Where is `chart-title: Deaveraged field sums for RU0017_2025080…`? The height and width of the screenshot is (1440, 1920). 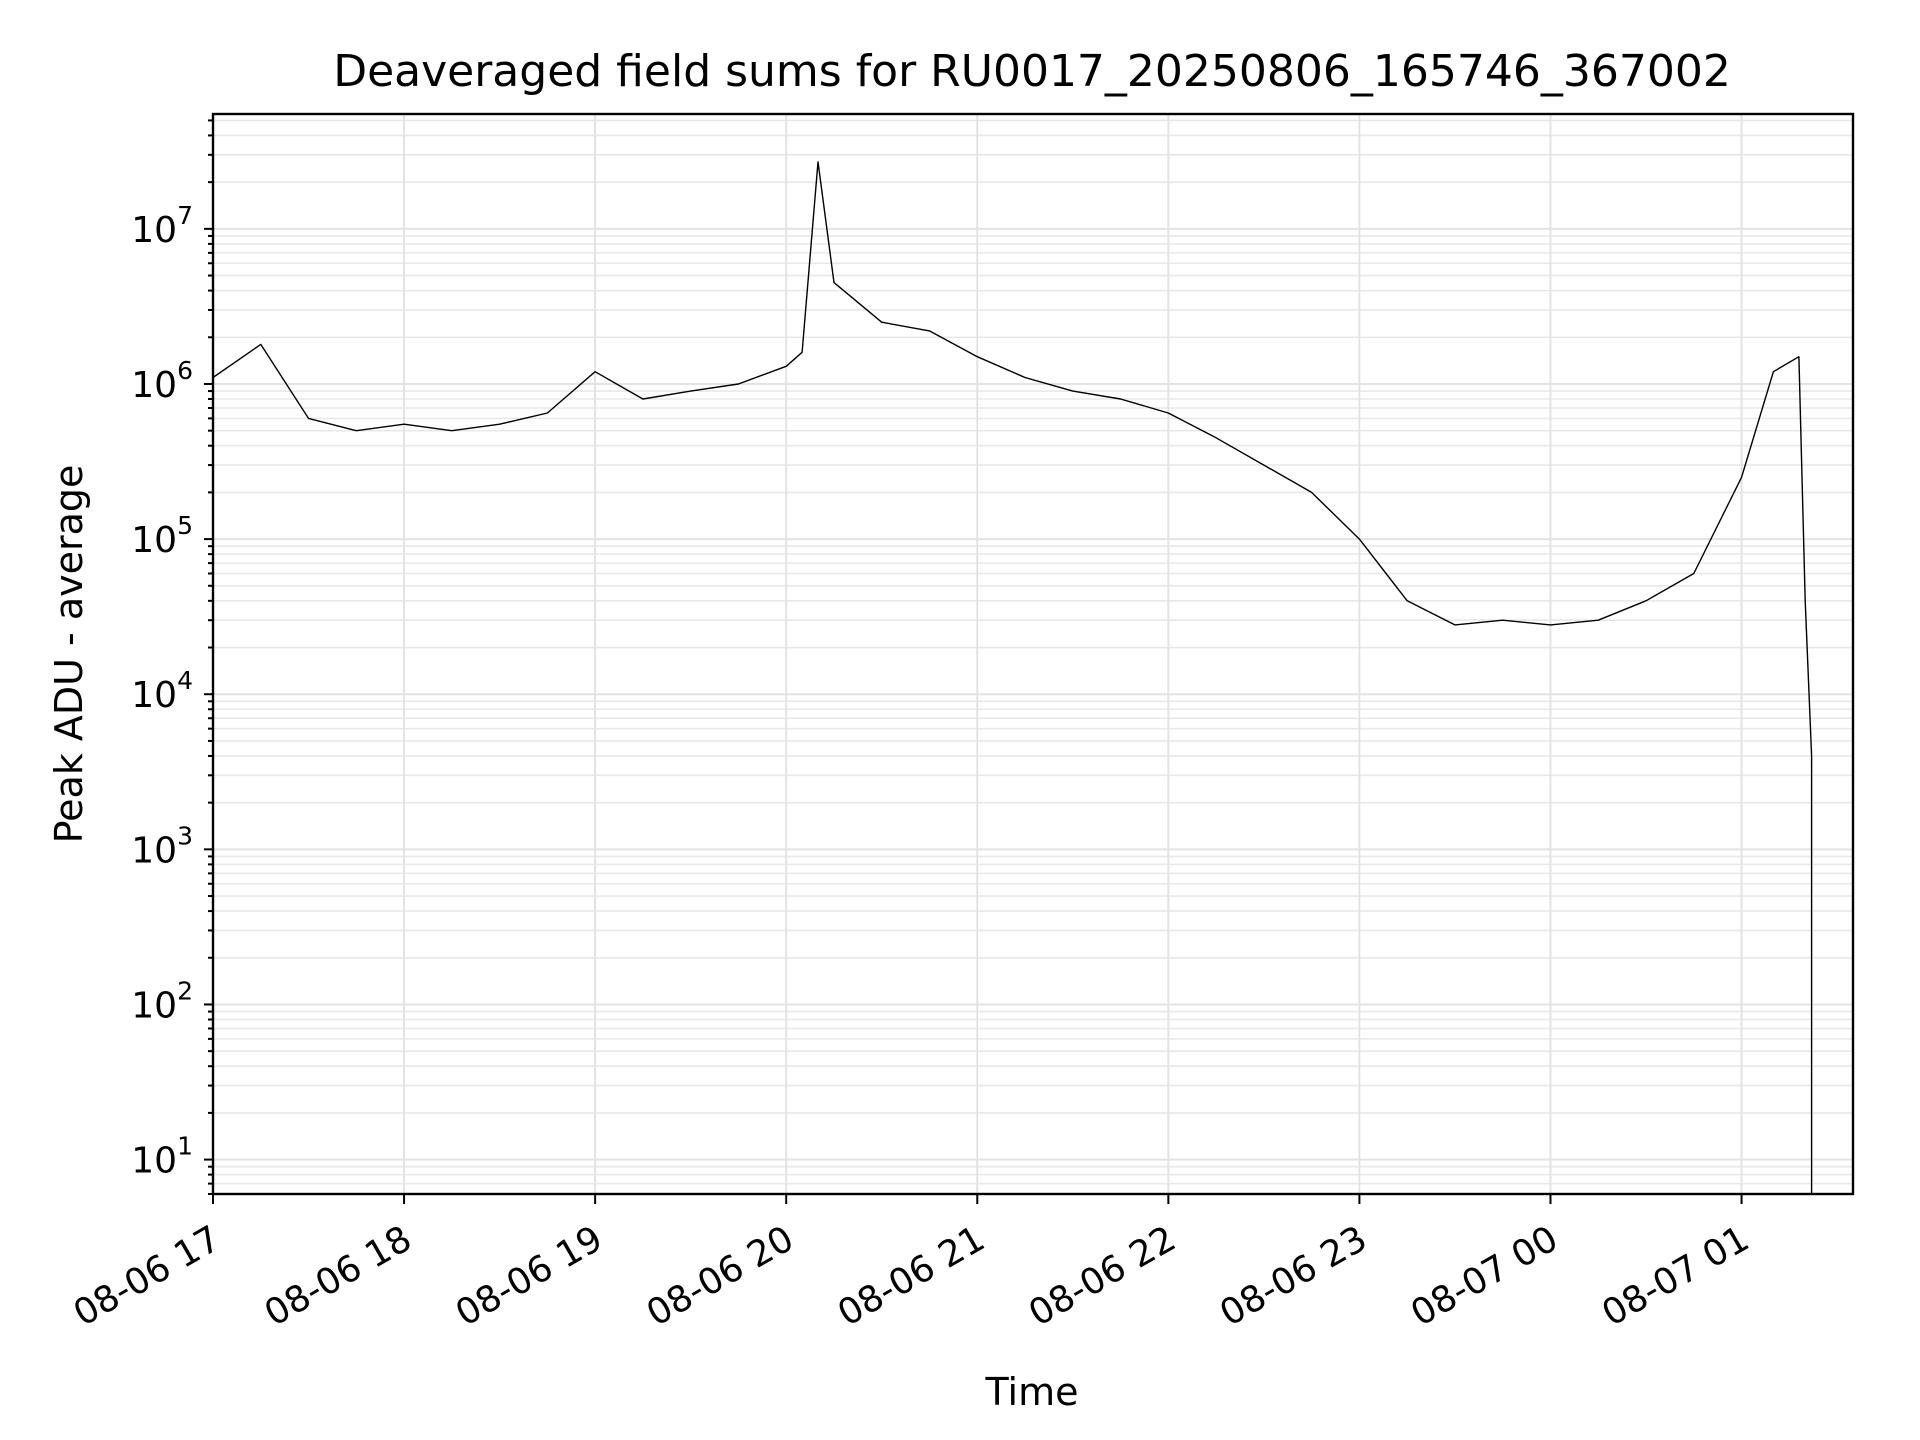
chart-title: Deaveraged field sums for RU0017_2025080… is located at coordinates (1032, 71).